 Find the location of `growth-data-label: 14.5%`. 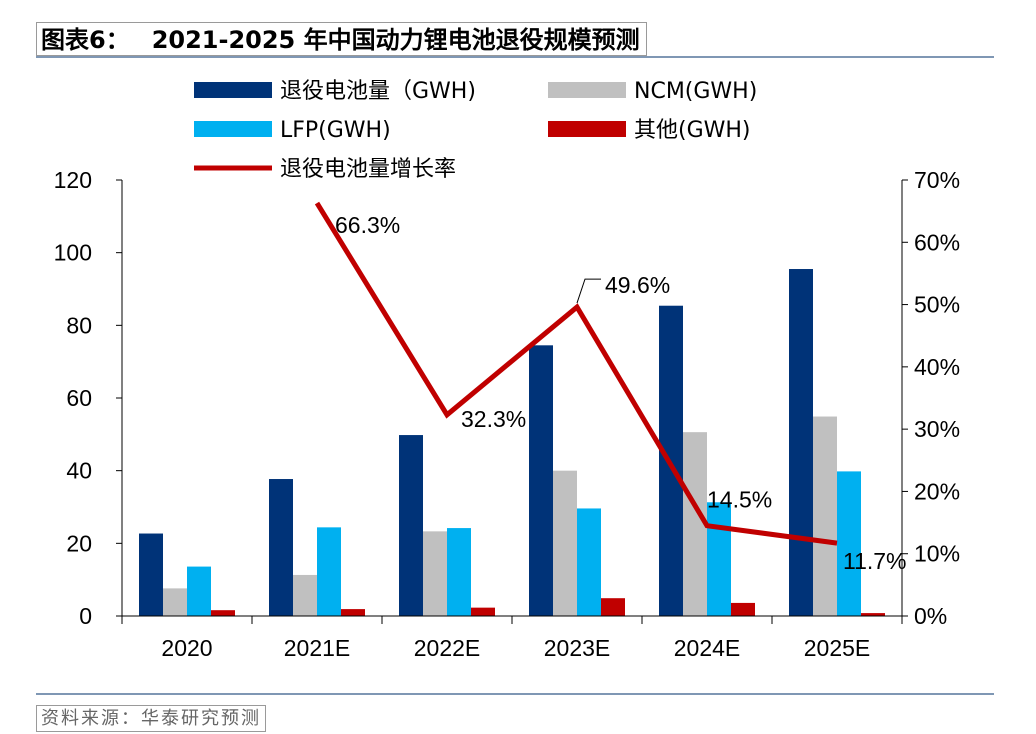

growth-data-label: 14.5% is located at coordinates (739, 500).